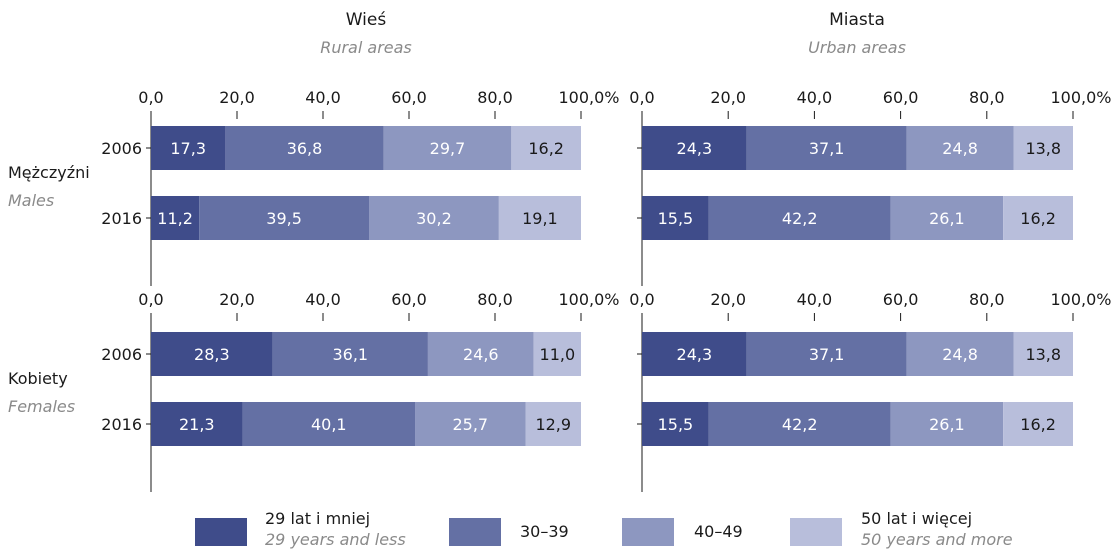 The image size is (1119, 550). Describe the element at coordinates (317, 518) in the screenshot. I see `legend-label: 29 lat i mniej` at that location.